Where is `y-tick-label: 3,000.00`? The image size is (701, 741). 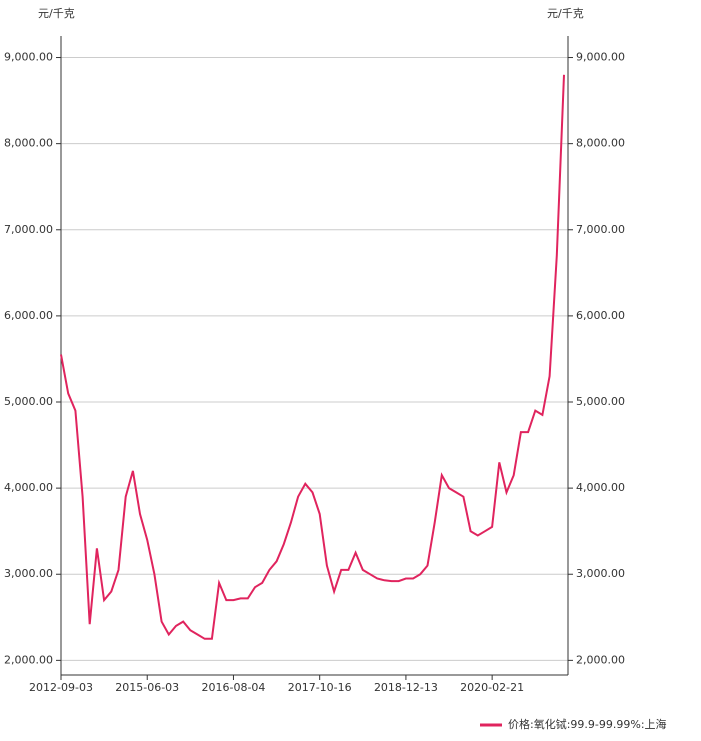 y-tick-label: 3,000.00 is located at coordinates (28, 573).